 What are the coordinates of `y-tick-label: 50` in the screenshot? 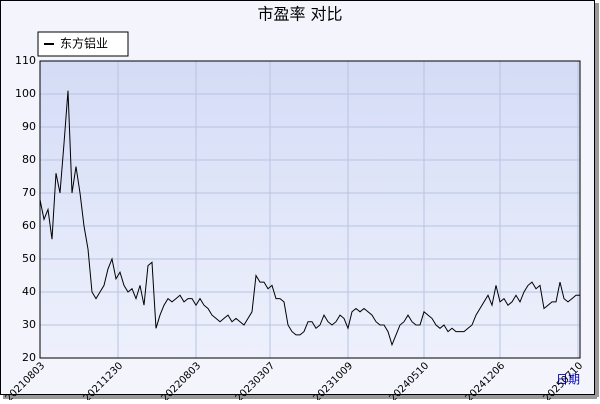 It's located at (29, 258).